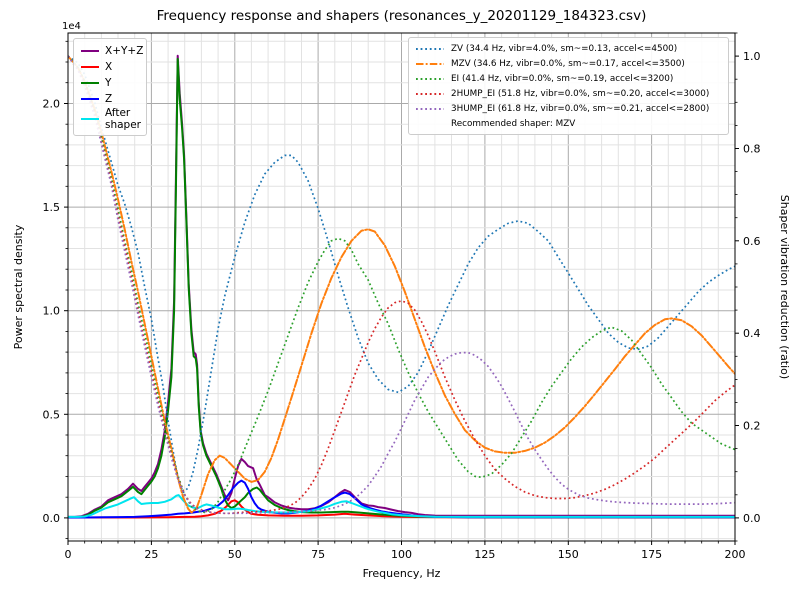  I want to click on y-left-tick-label: 0.5, so click(52, 414).